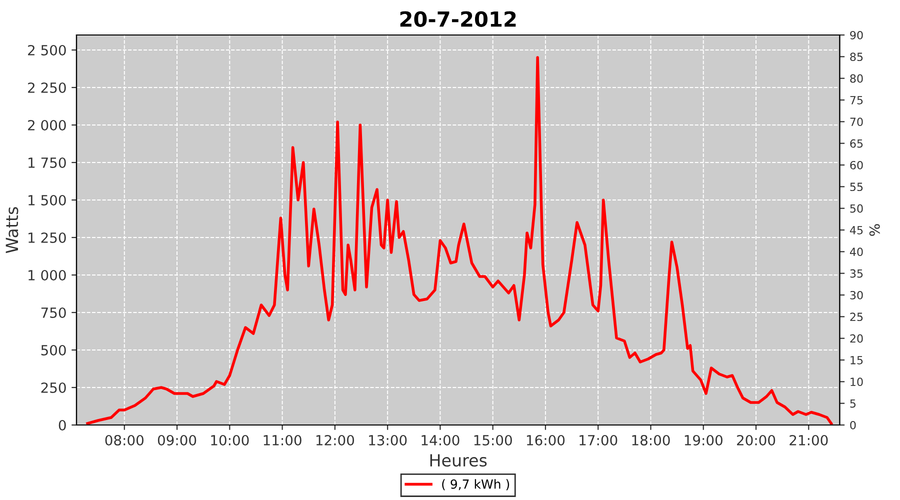 The image size is (900, 500). Describe the element at coordinates (599, 440) in the screenshot. I see `x-tick-label: 17:00` at that location.